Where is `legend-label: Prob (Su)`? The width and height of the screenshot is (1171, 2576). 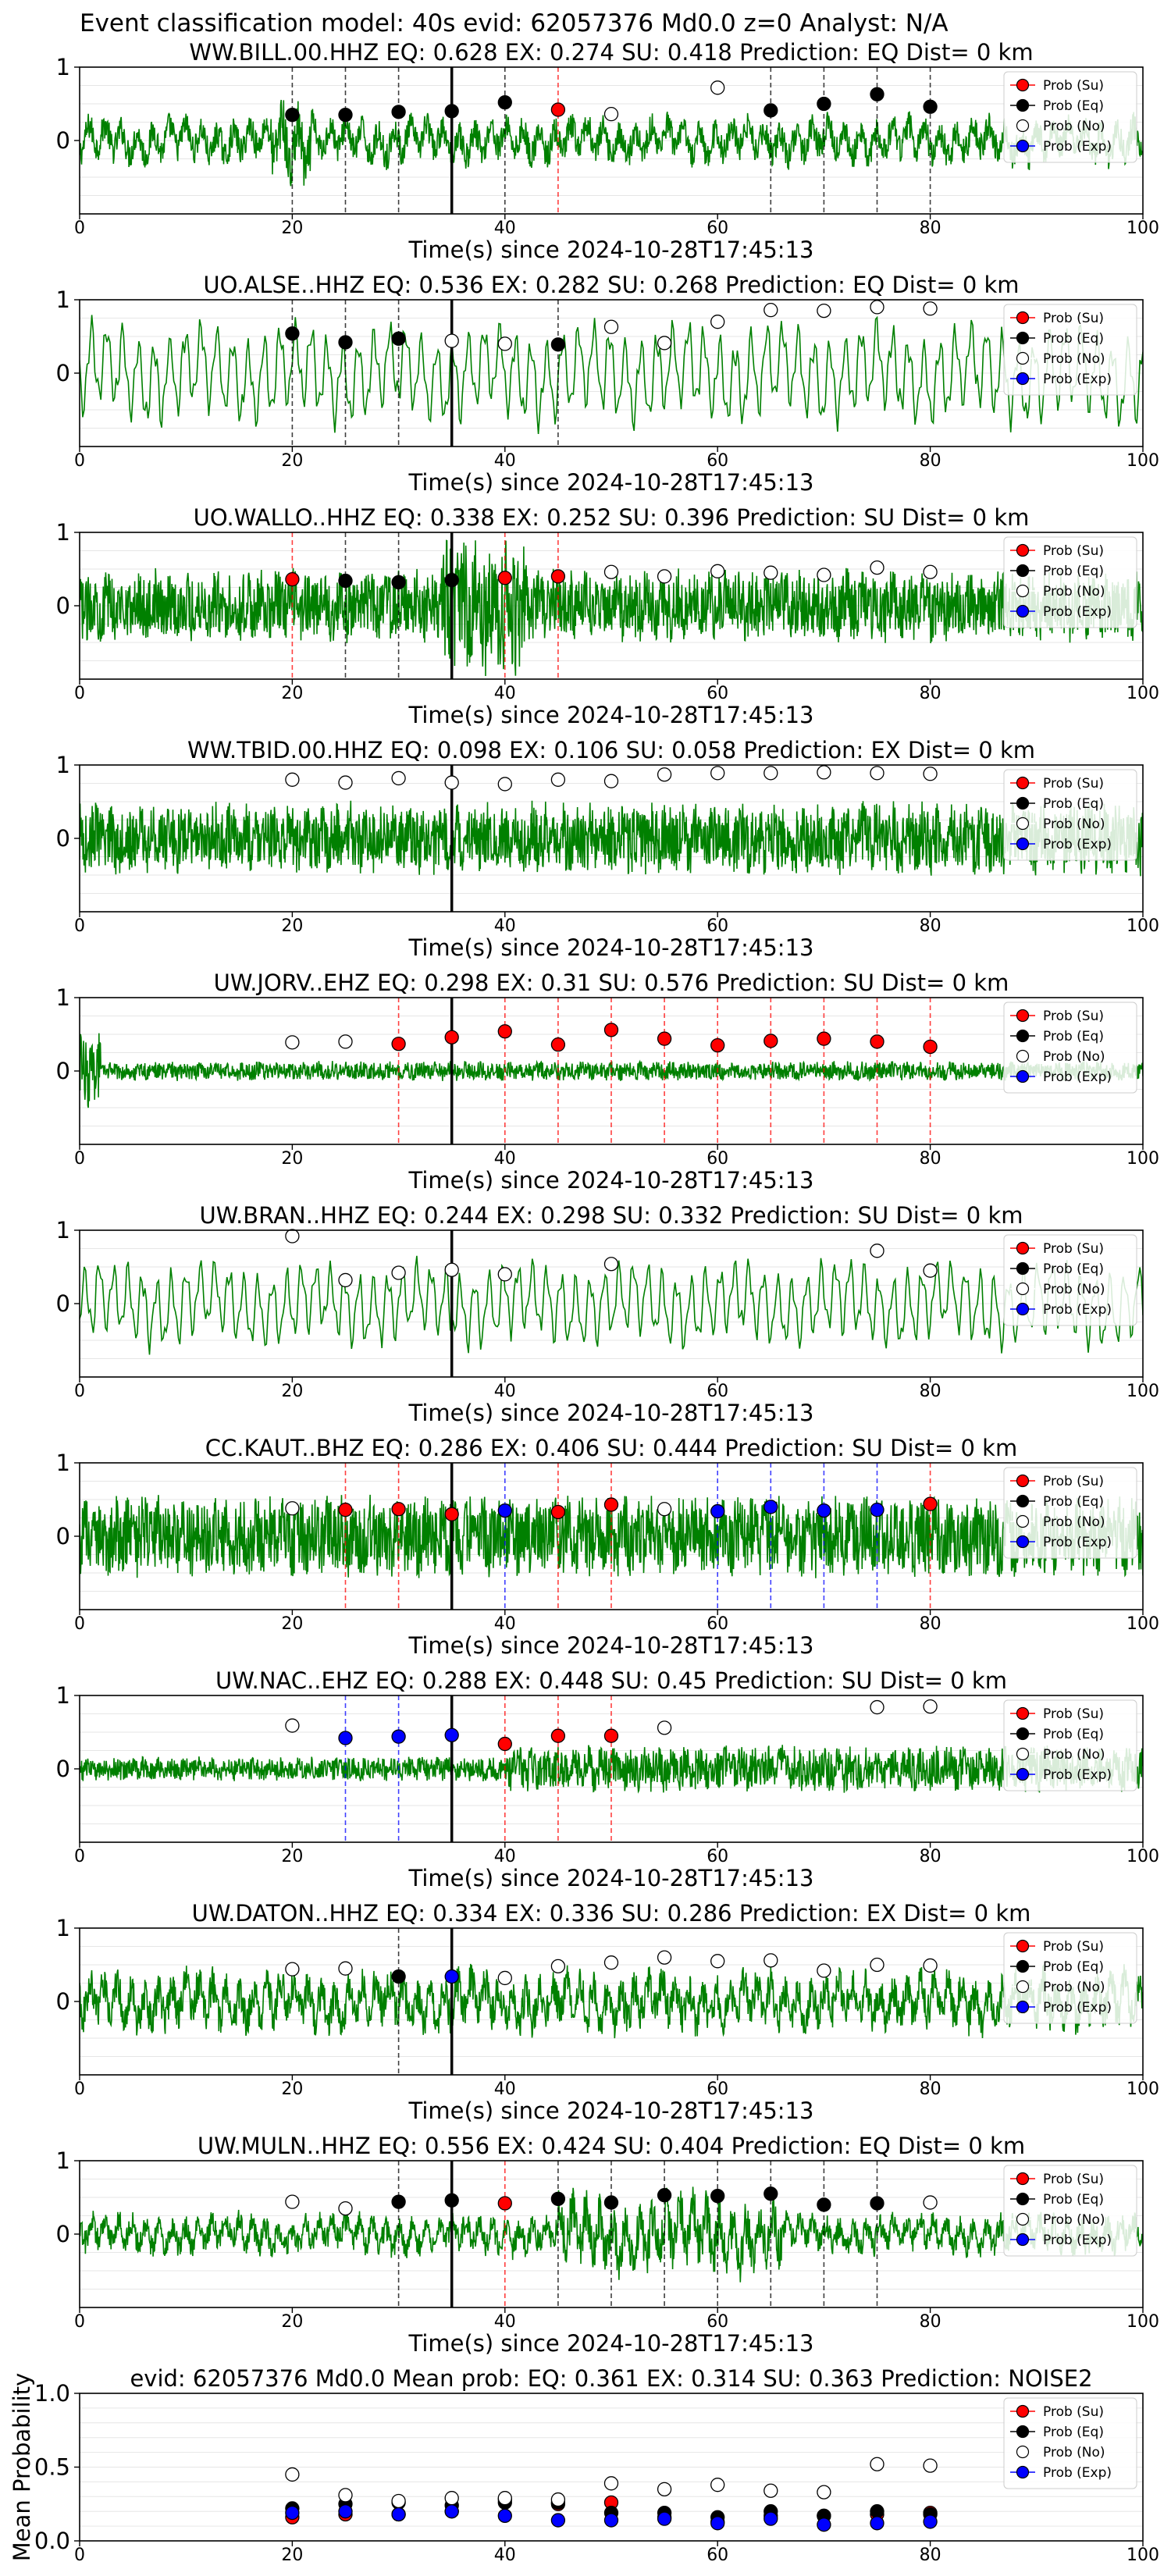 legend-label: Prob (Su) is located at coordinates (1073, 1016).